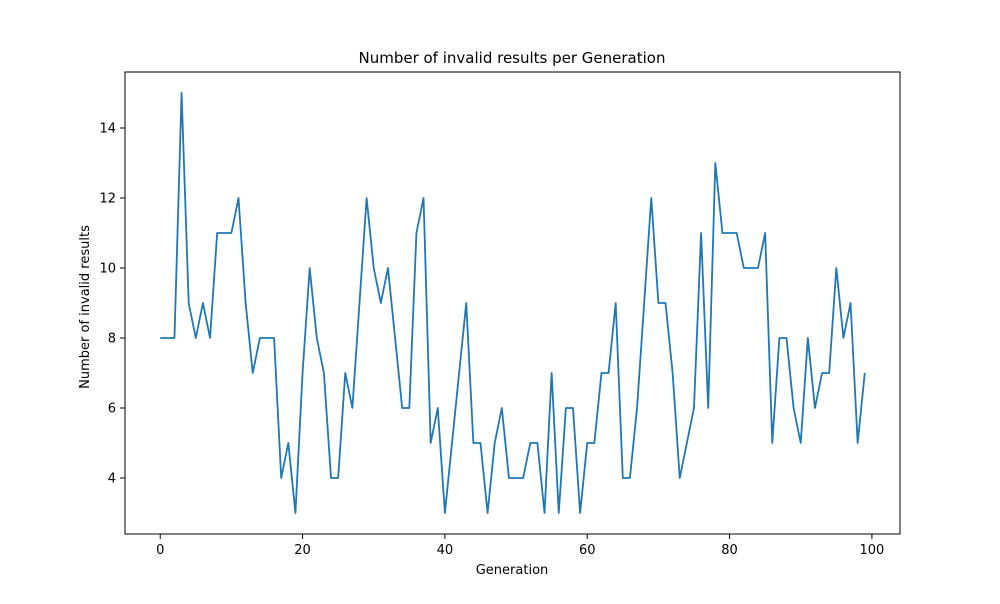 This screenshot has height=604, width=1000. Describe the element at coordinates (520, 546) in the screenshot. I see `x-axis-ticks: 0 20 40 60 80 100` at that location.